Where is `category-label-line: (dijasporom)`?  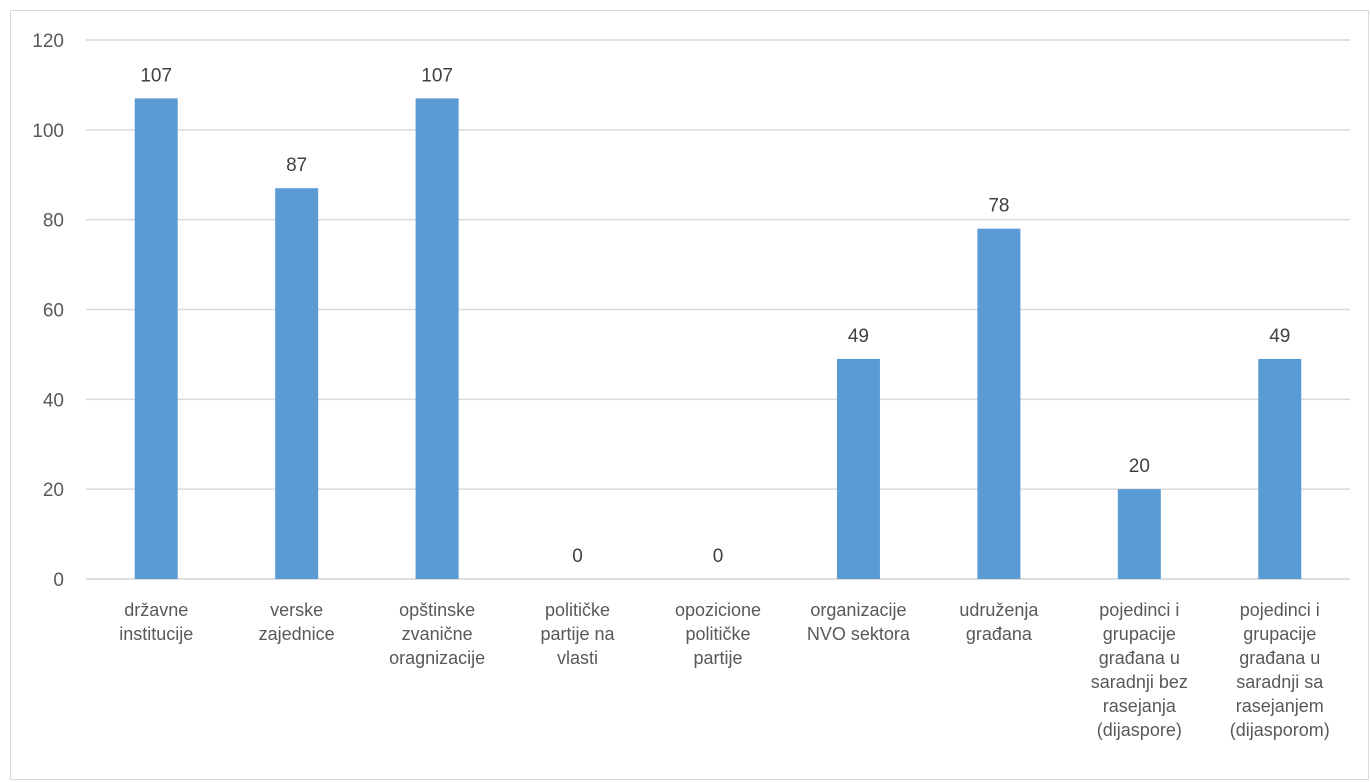
category-label-line: (dijasporom) is located at coordinates (1280, 730).